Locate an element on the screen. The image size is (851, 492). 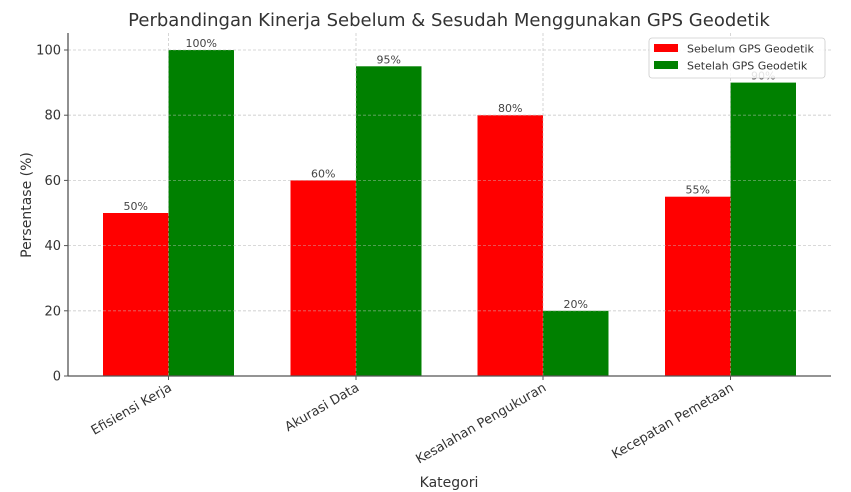
x-tick-label: Akurasi Data is located at coordinates (322, 407).